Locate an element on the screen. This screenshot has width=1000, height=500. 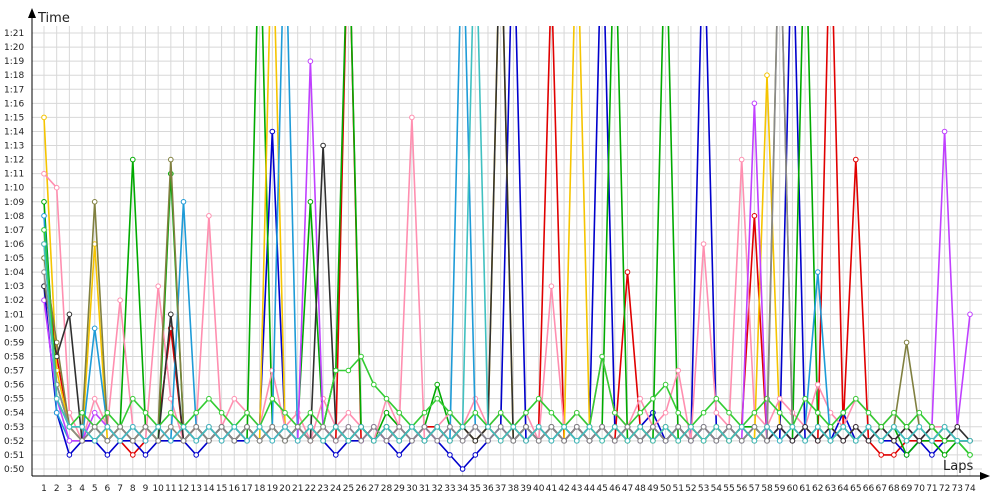
x-tick-label: 38 is located at coordinates (514, 489).